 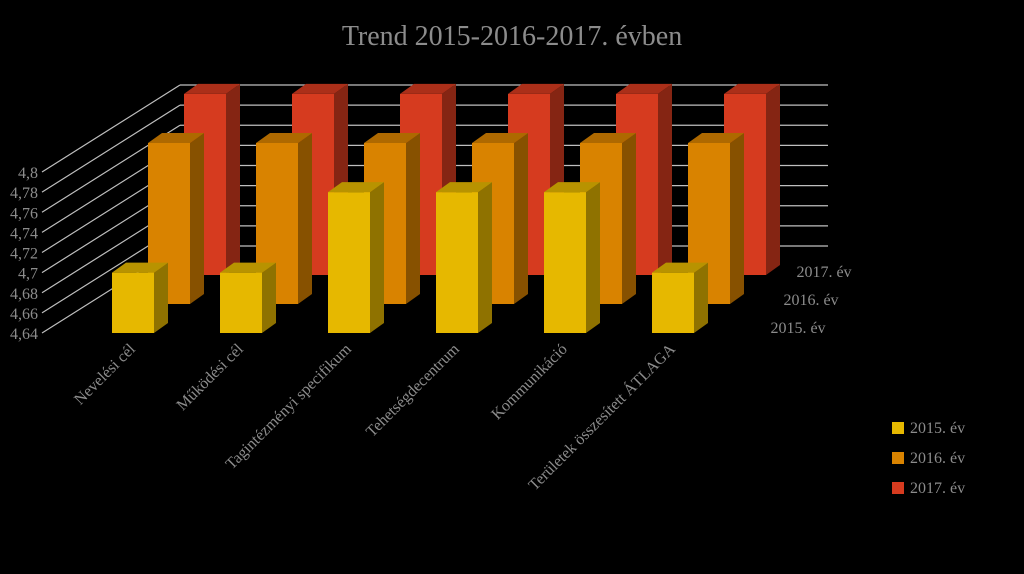 I want to click on legend-label: 2017. év, so click(x=937, y=488).